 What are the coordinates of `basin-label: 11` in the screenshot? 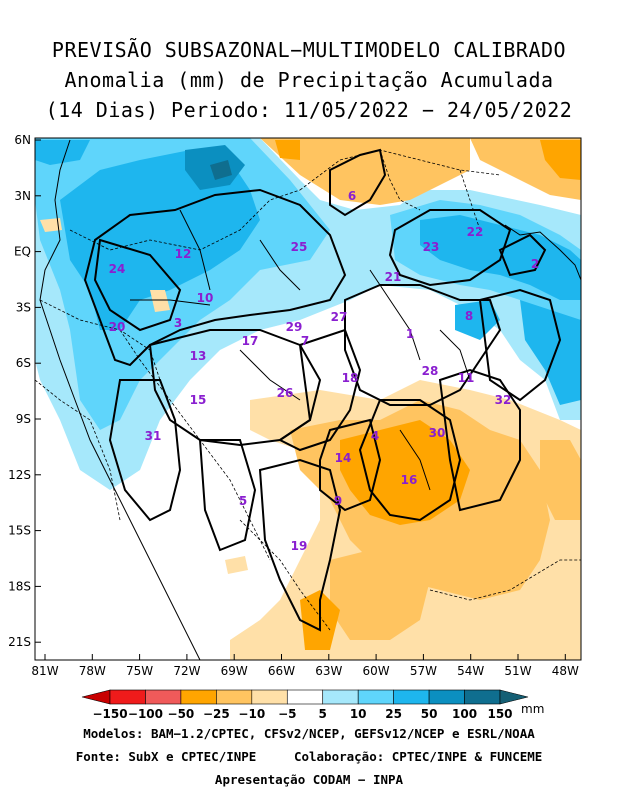 It's located at (466, 378).